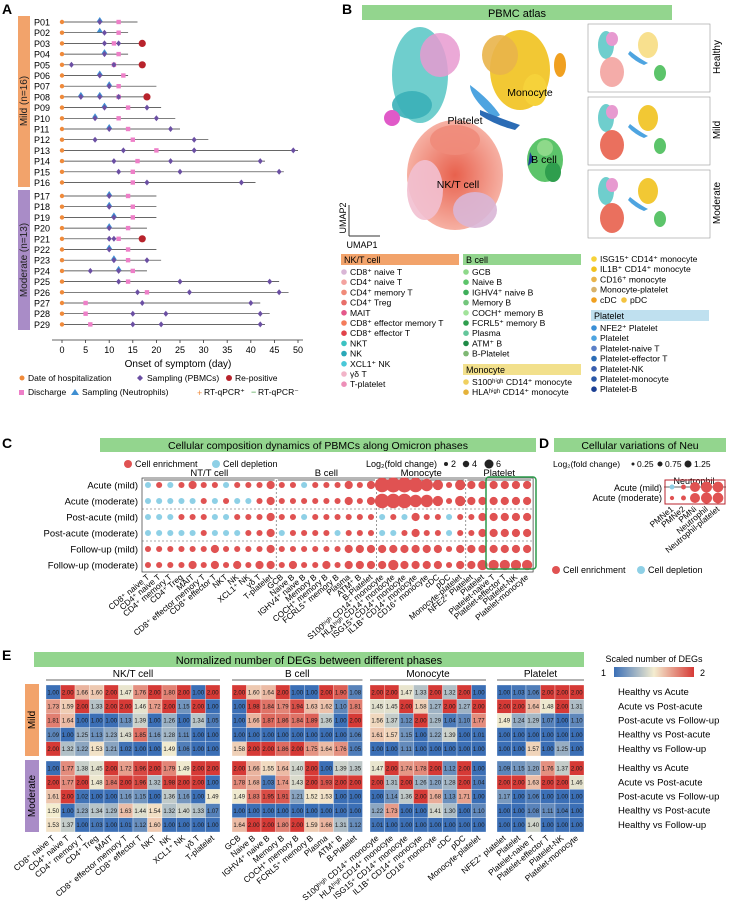  I want to click on heatmap-cell: 1.39, so click(140, 720).